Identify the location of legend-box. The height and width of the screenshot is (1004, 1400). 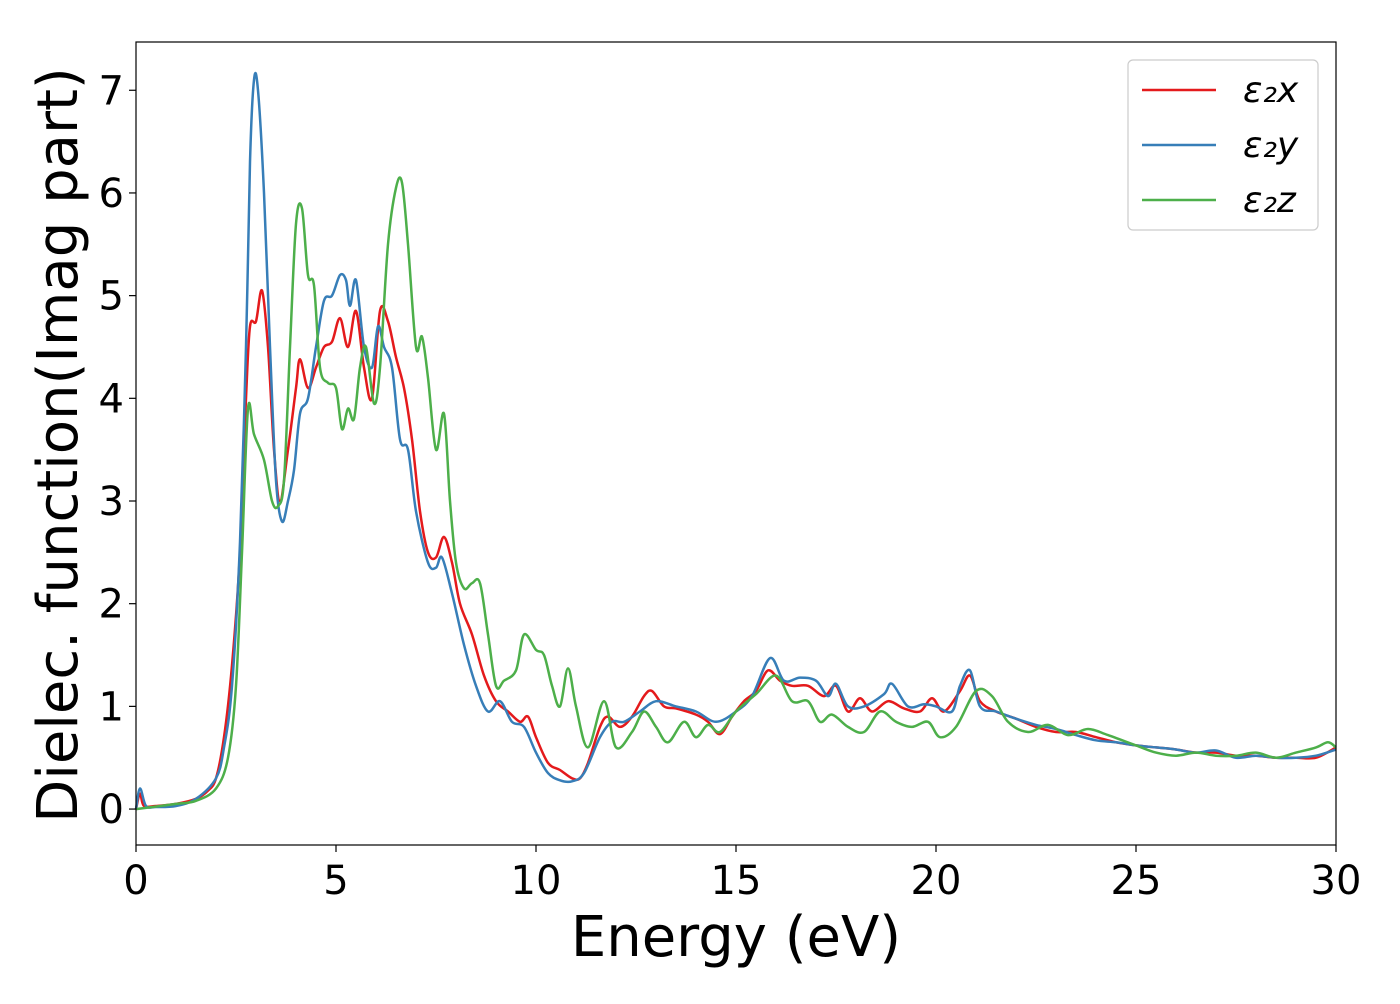
(1223, 145).